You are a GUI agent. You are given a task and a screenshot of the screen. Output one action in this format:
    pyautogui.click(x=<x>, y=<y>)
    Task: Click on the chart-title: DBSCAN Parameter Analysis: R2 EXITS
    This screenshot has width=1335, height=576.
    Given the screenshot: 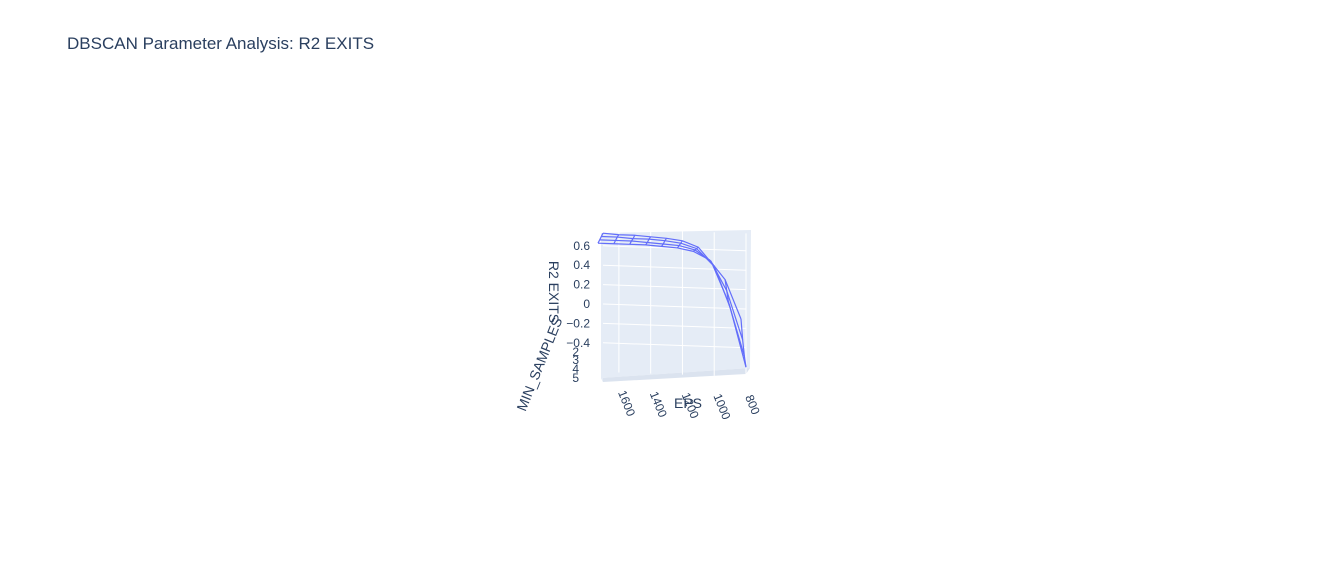 What is the action you would take?
    pyautogui.click(x=221, y=43)
    